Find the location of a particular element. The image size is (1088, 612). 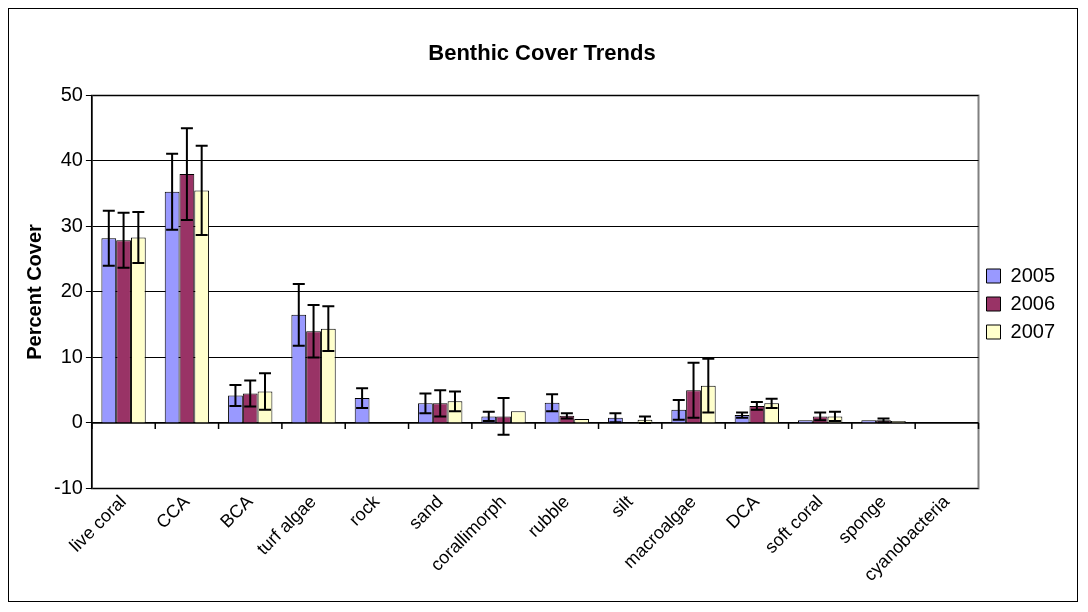

y-tick-label: 40 is located at coordinates (71, 159).